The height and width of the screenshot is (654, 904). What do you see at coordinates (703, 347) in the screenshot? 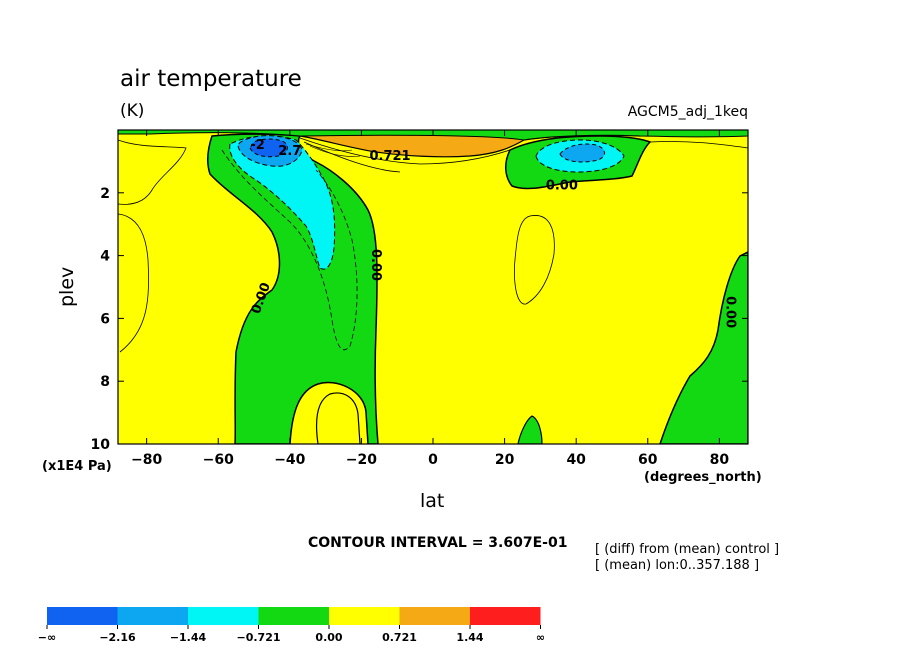
I see `region-neg-bottom-right` at bounding box center [703, 347].